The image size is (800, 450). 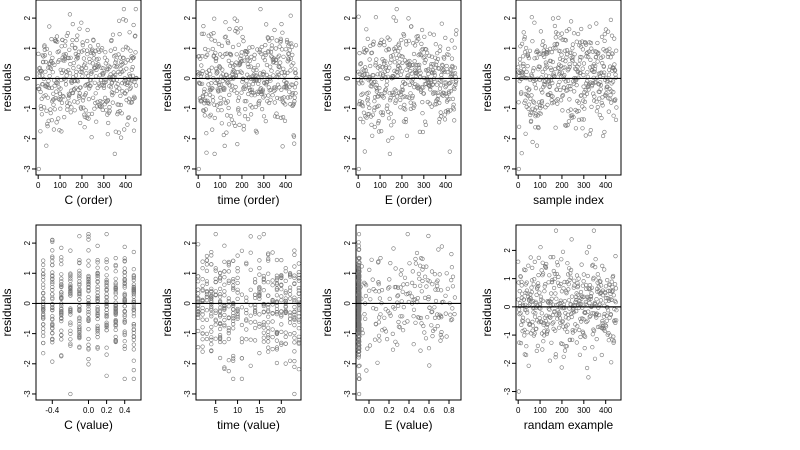 What do you see at coordinates (407, 314) in the screenshot?
I see `points` at bounding box center [407, 314].